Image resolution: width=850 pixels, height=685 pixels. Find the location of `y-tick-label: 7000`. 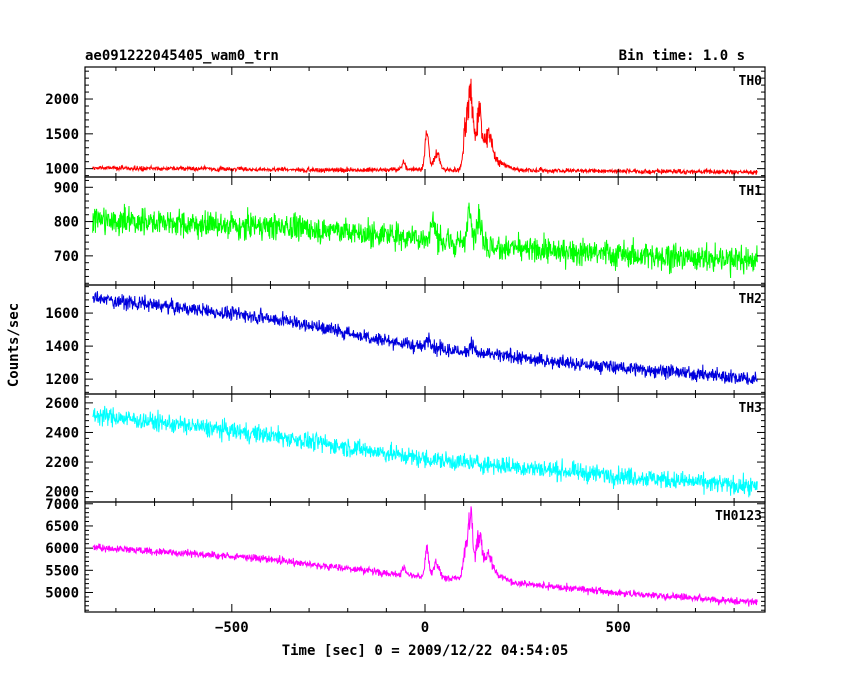

y-tick-label: 7000 is located at coordinates (62, 505).